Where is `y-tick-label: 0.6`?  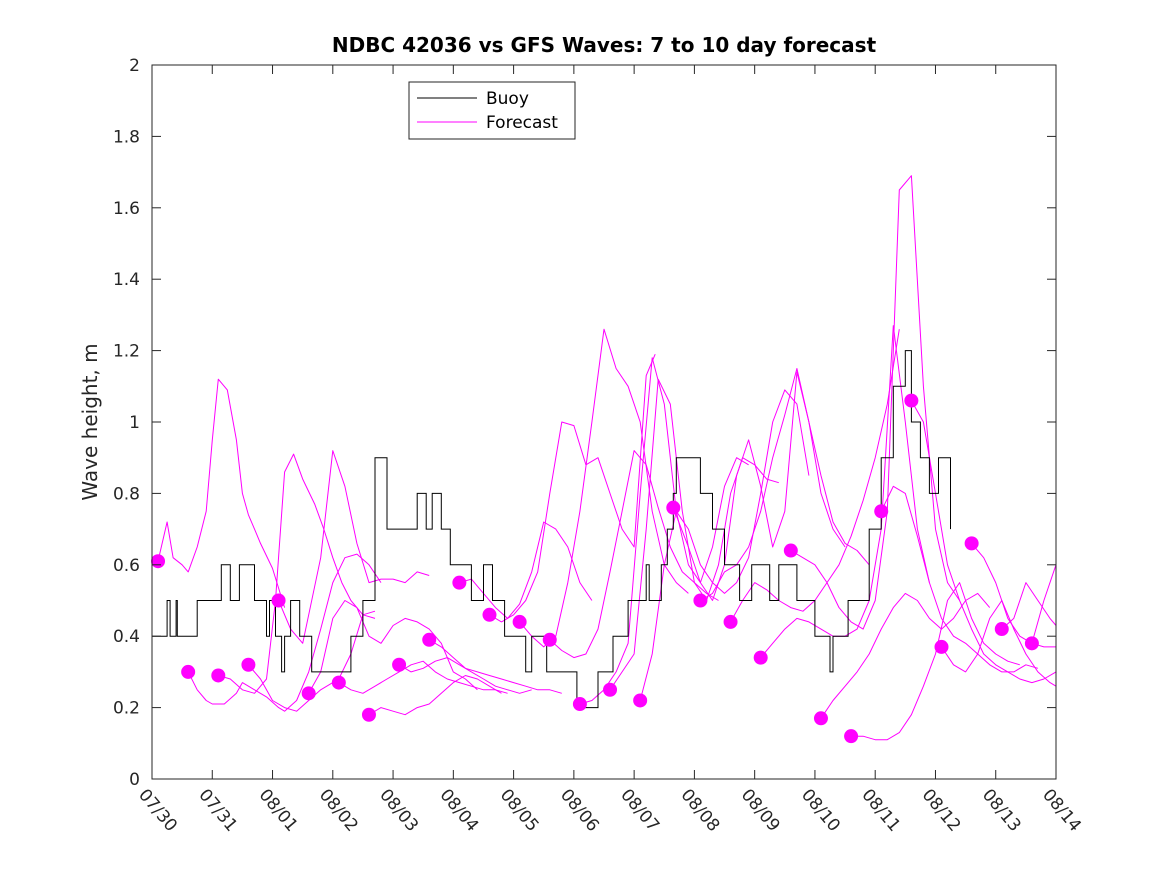 y-tick-label: 0.6 is located at coordinates (126, 566).